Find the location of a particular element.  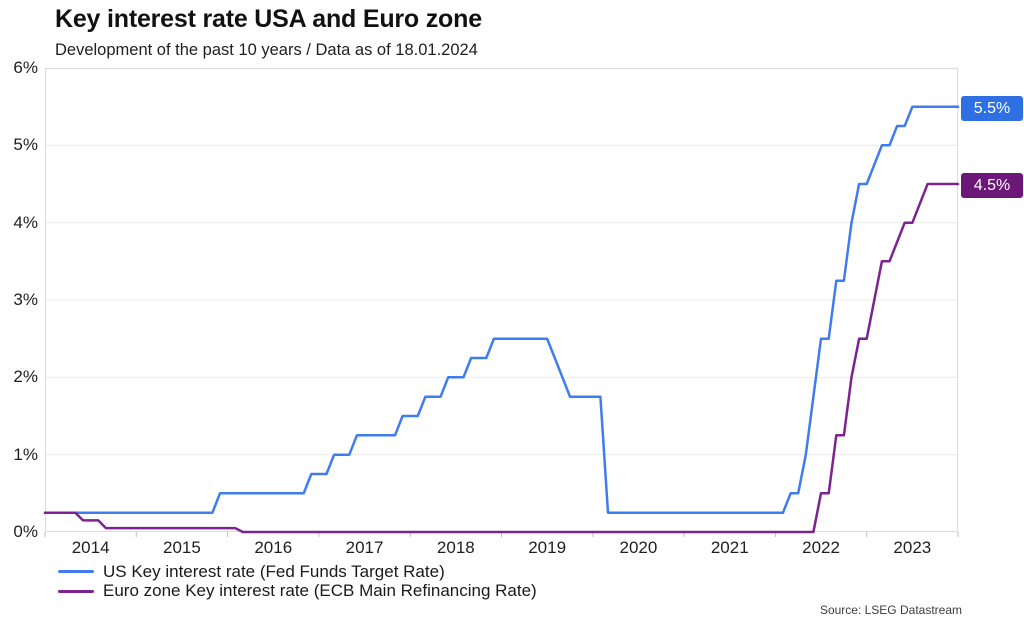

x-axis-label: 2023 is located at coordinates (912, 547).